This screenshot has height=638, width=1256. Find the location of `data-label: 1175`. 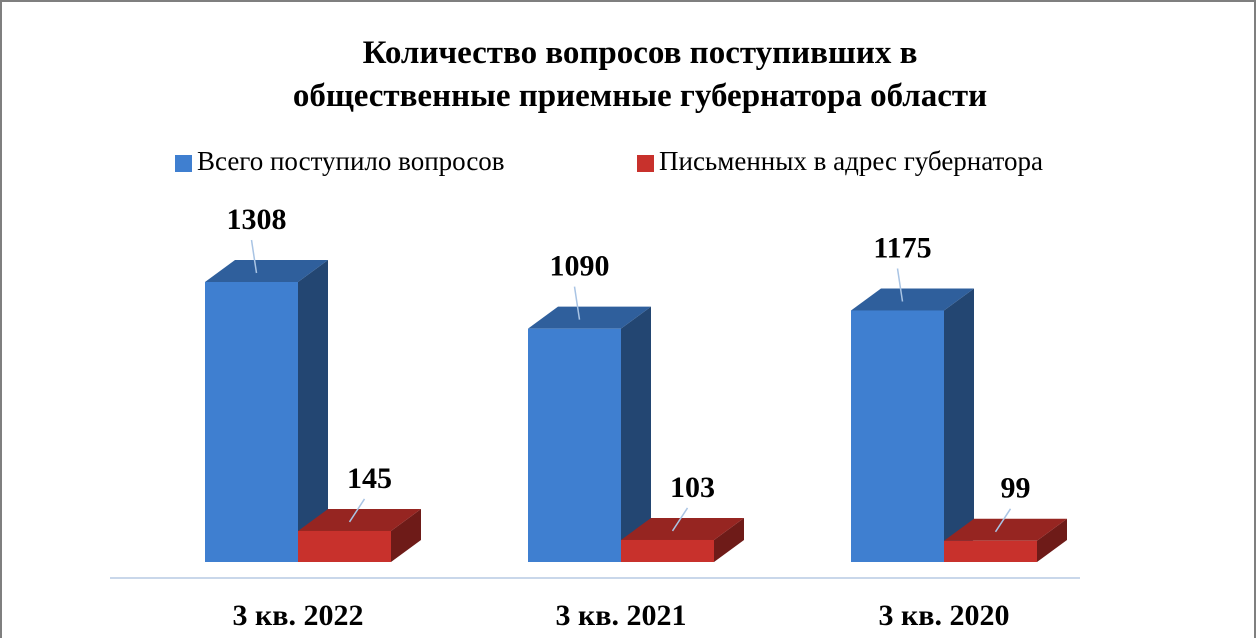

data-label: 1175 is located at coordinates (902, 247).